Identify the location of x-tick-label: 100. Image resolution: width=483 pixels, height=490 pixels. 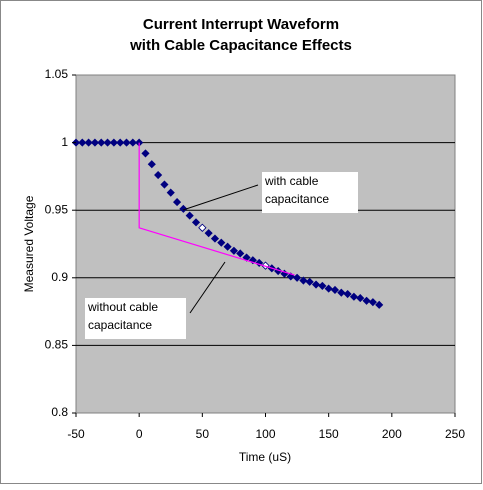
(265, 434).